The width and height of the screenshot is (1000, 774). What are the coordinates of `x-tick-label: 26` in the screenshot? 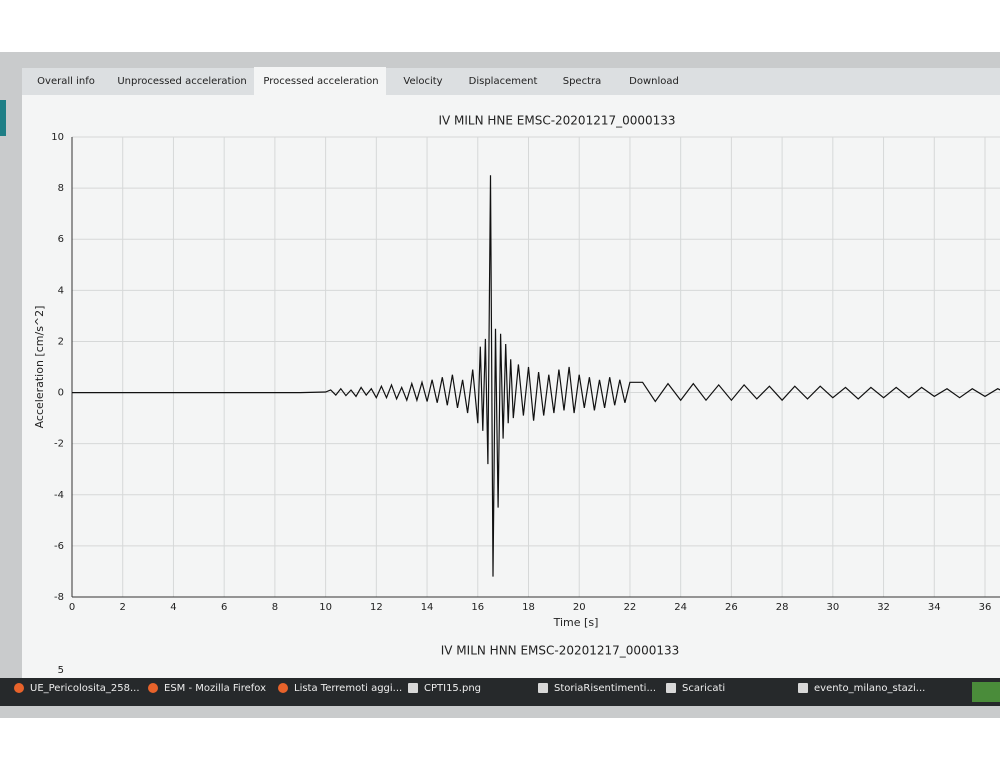 It's located at (731, 607).